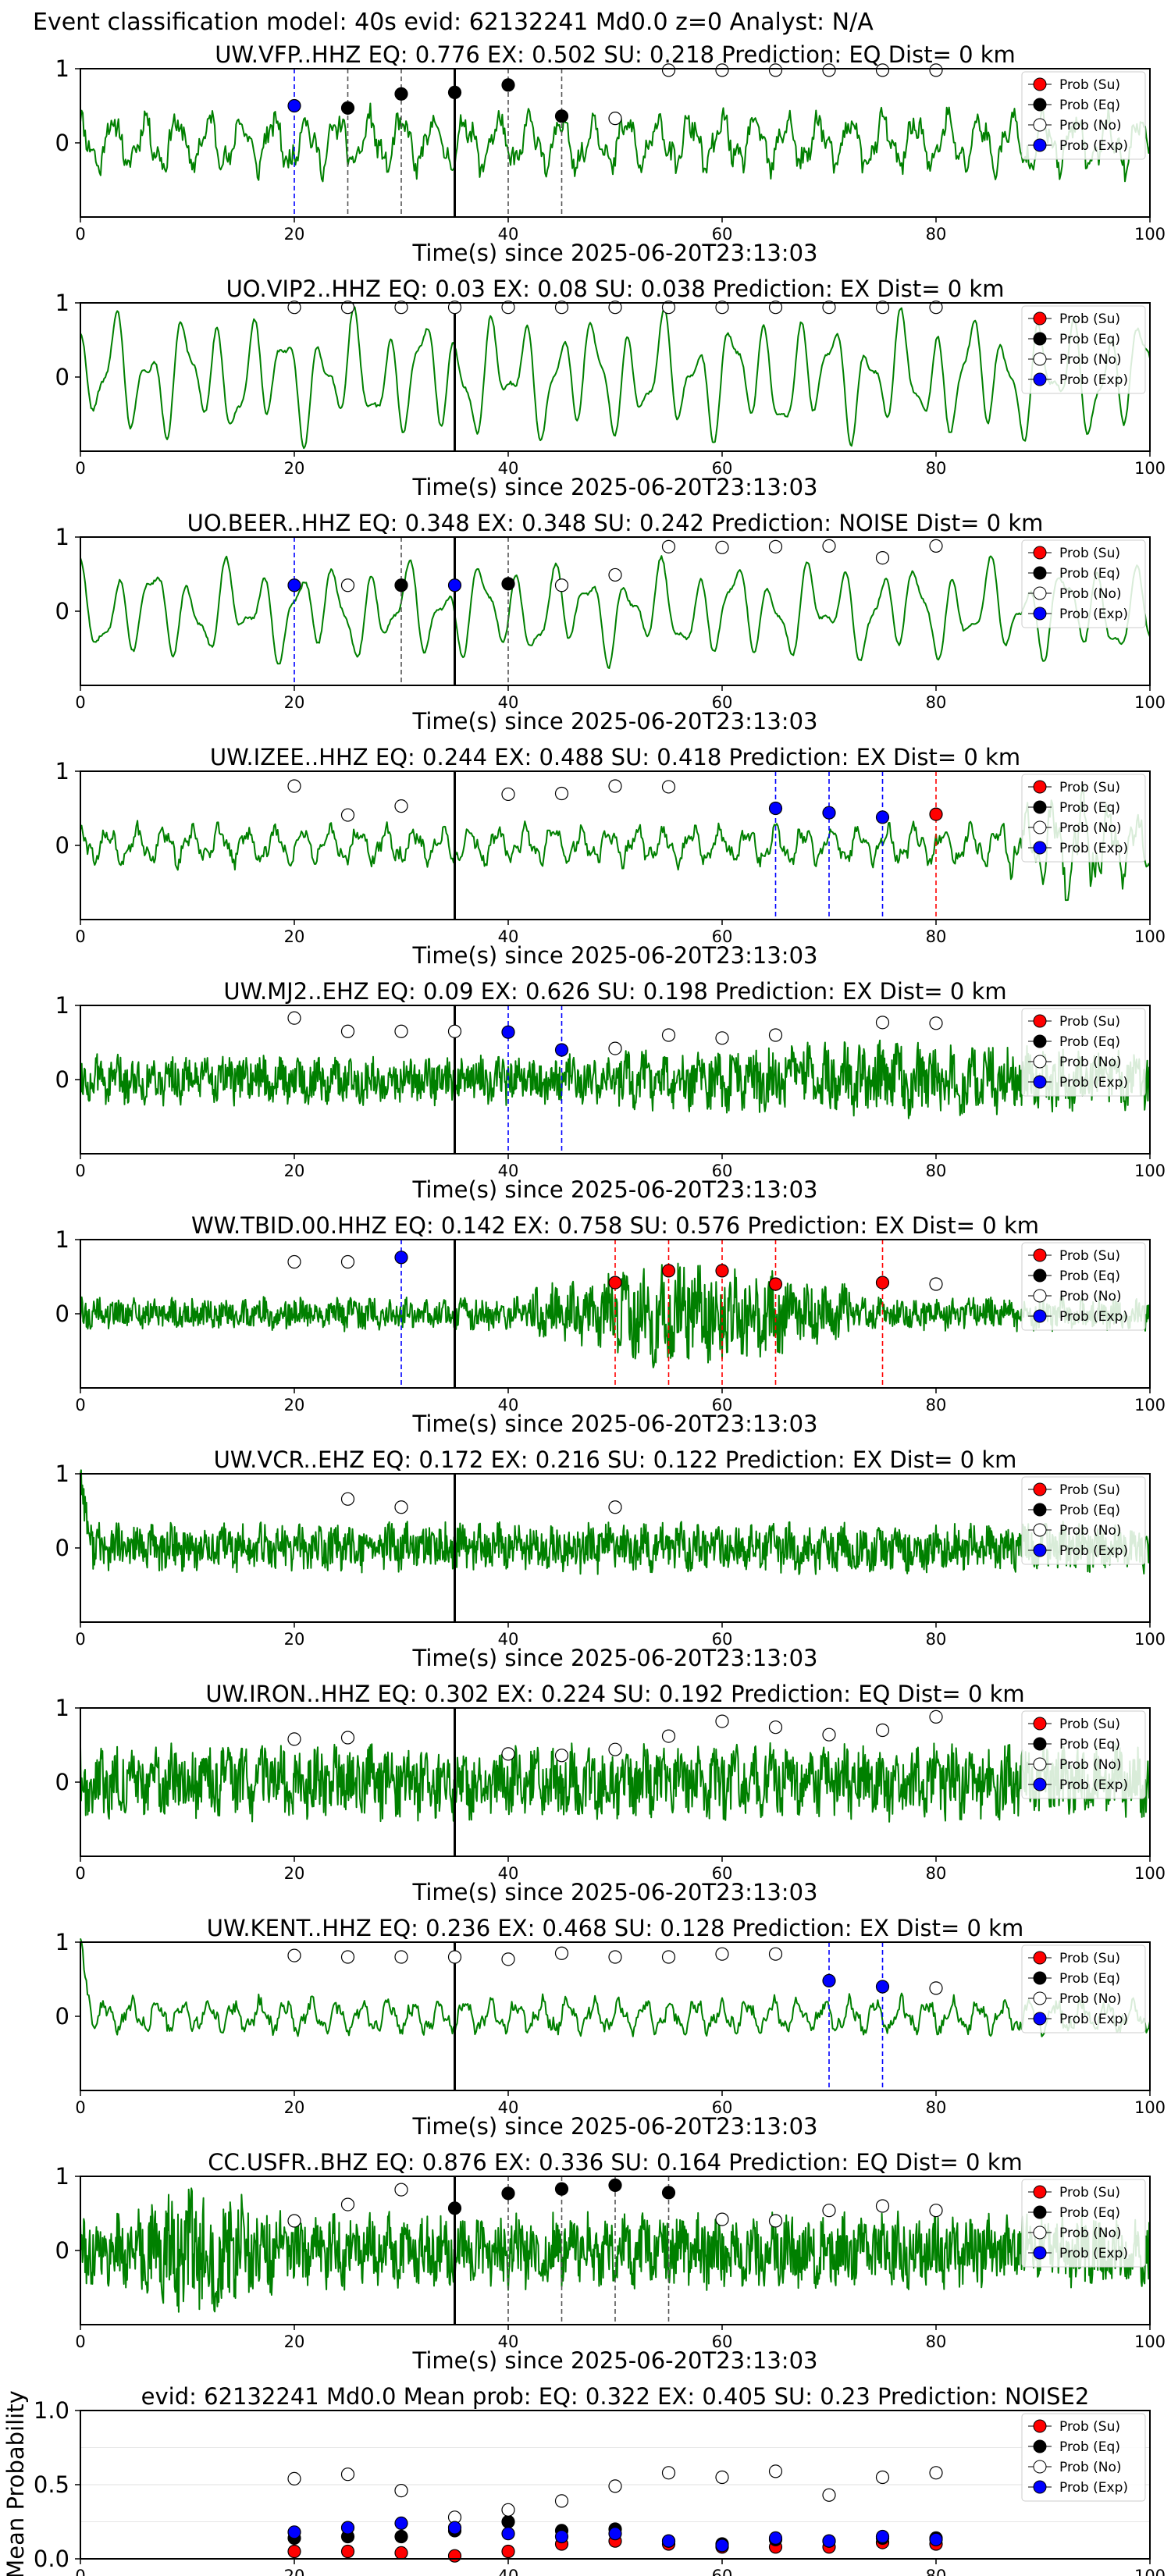 The height and width of the screenshot is (2576, 1171). I want to click on x-tick-label: 0, so click(80, 1873).